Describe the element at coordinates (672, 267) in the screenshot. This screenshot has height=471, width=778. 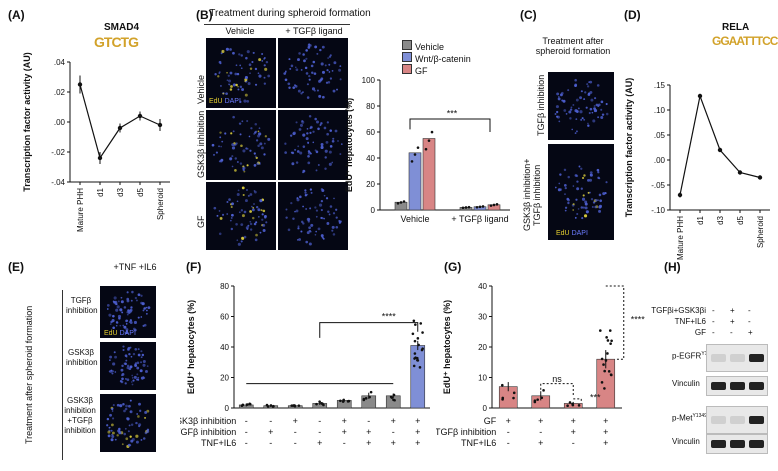
I see `panel-letter-h: (H)` at that location.